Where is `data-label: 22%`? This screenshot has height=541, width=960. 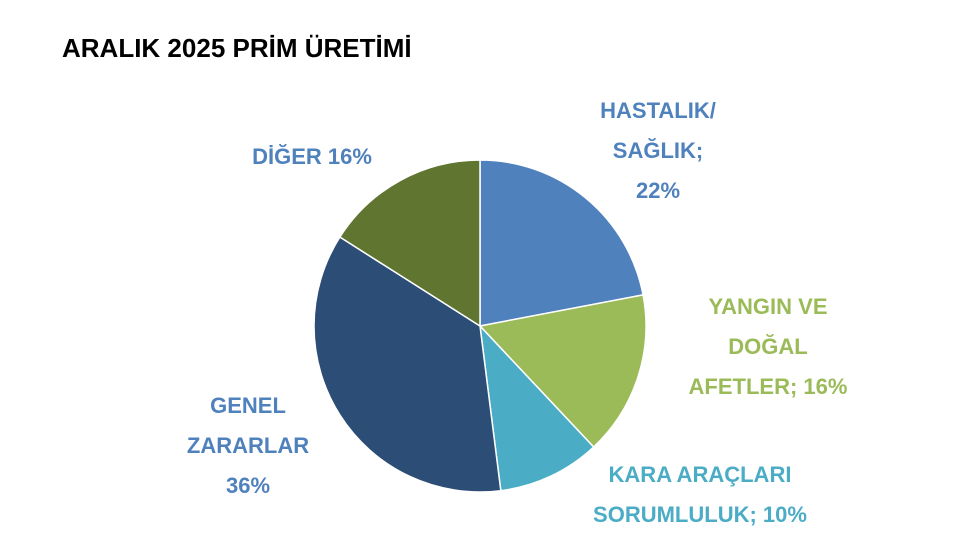 data-label: 22% is located at coordinates (658, 190).